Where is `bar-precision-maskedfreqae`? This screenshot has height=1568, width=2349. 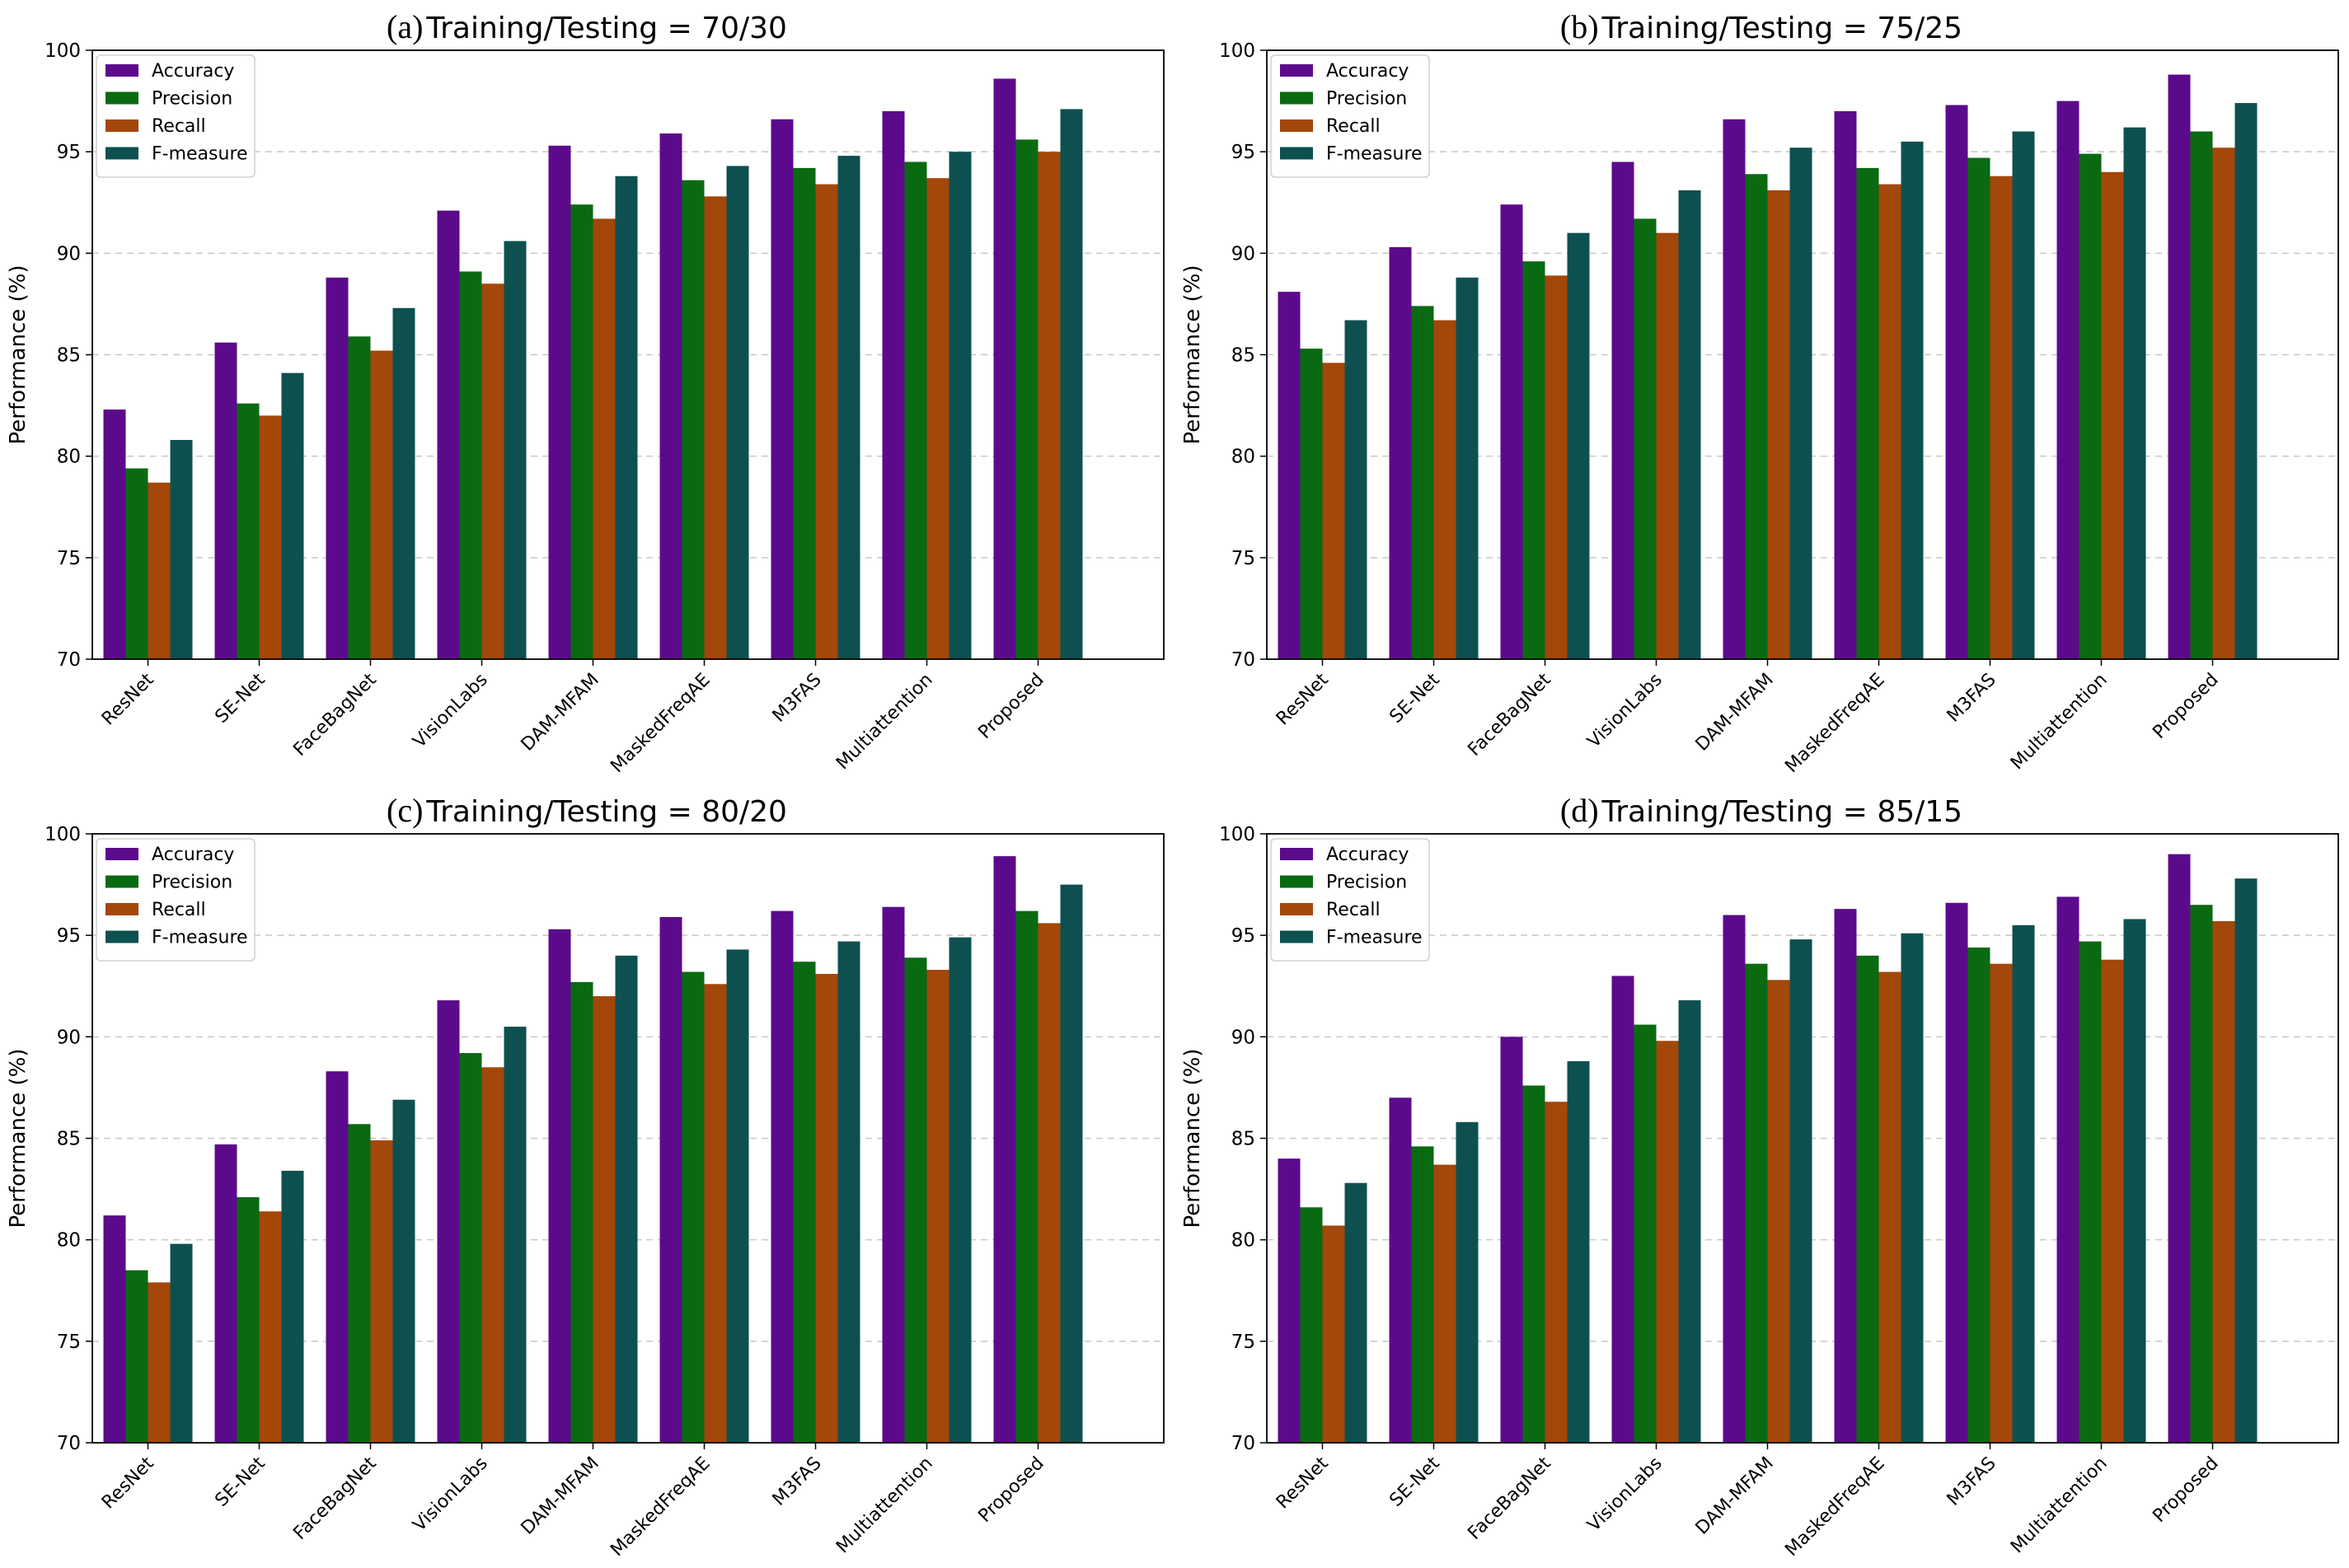
bar-precision-maskedfreqae is located at coordinates (1868, 413).